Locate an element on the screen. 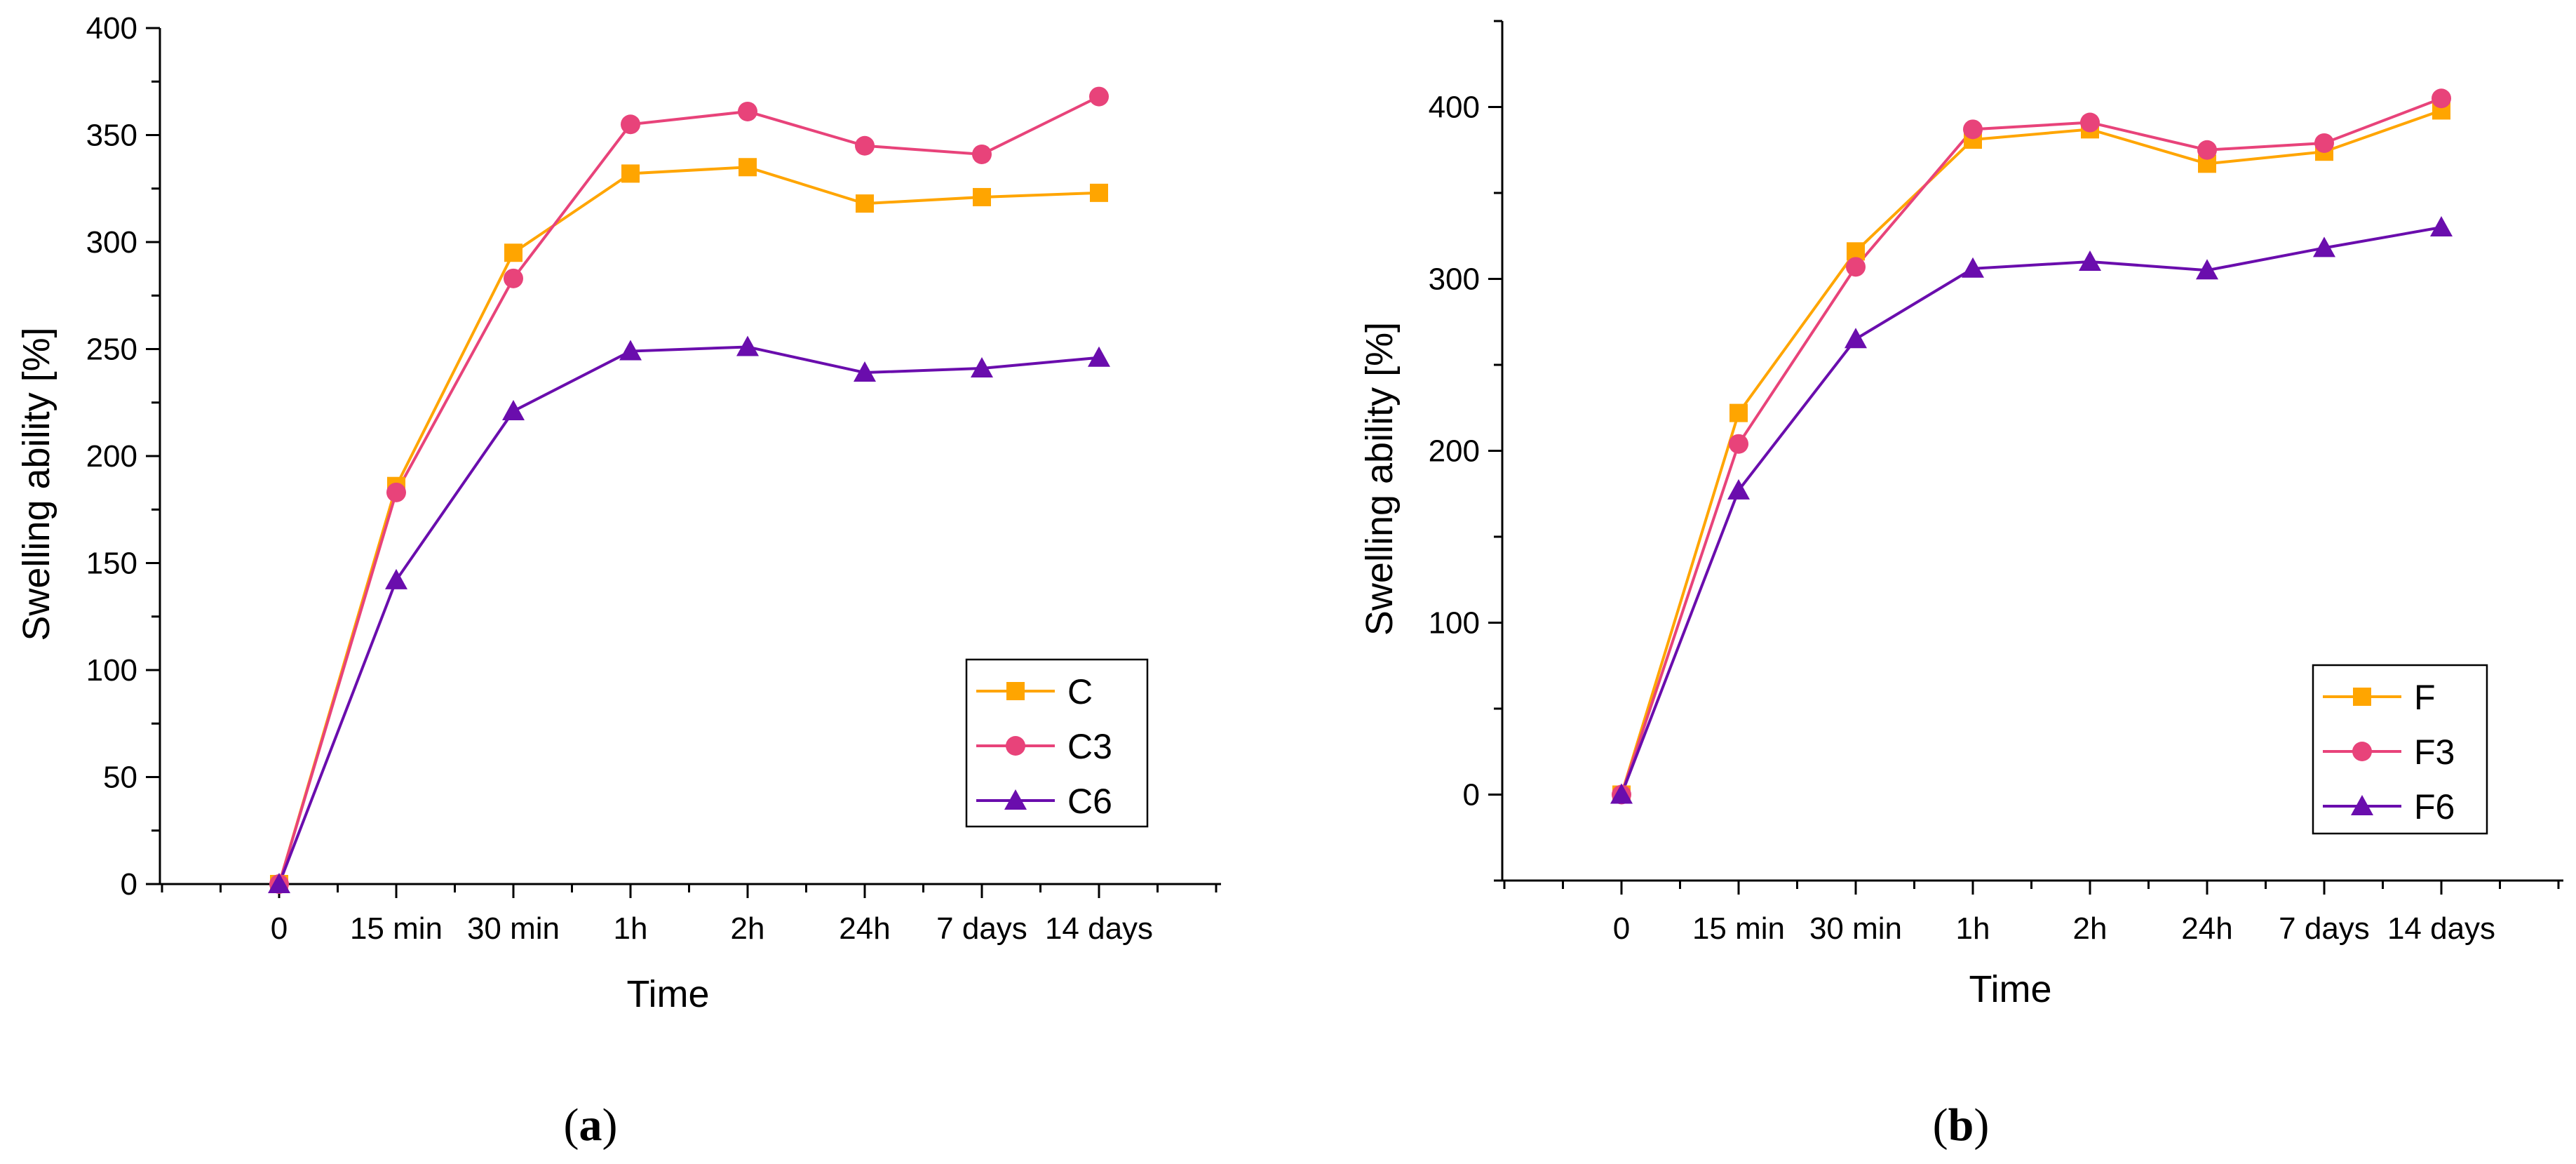 This screenshot has height=1164, width=2576. legend-label: C is located at coordinates (1080, 691).